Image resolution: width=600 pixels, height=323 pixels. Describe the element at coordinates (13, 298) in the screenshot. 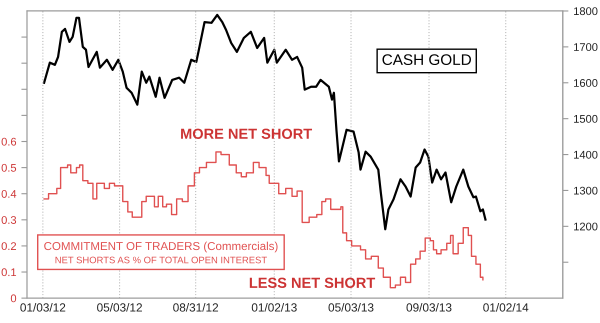

I see `y-tick-label: 0` at that location.